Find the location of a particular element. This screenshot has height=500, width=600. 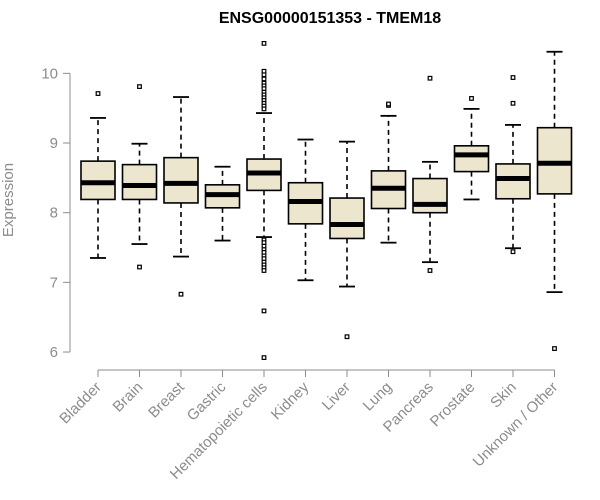

box-skin is located at coordinates (513, 165).